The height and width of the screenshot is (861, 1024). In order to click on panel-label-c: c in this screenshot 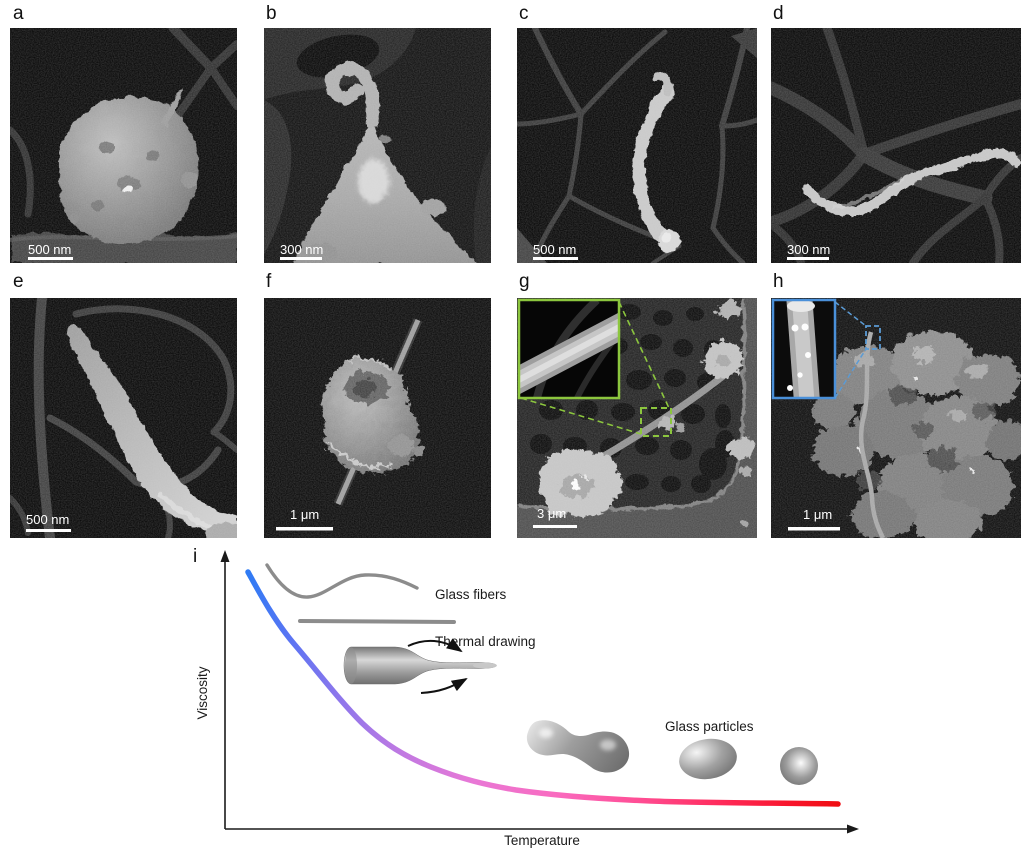, I will do `click(524, 13)`.